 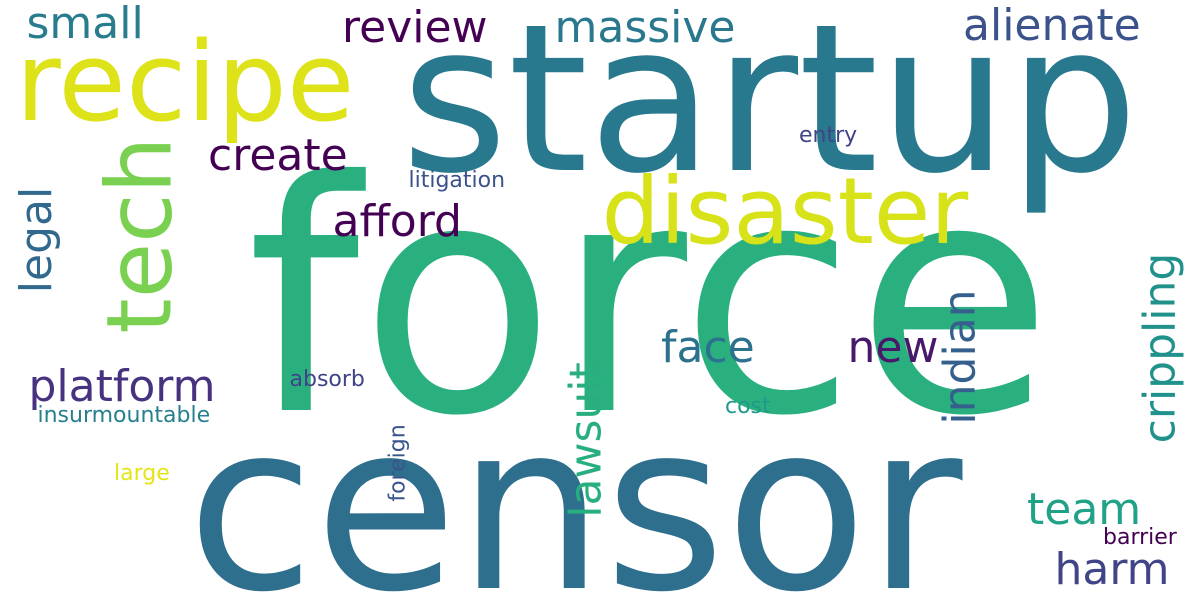 I want to click on word-face: face, so click(x=708, y=347).